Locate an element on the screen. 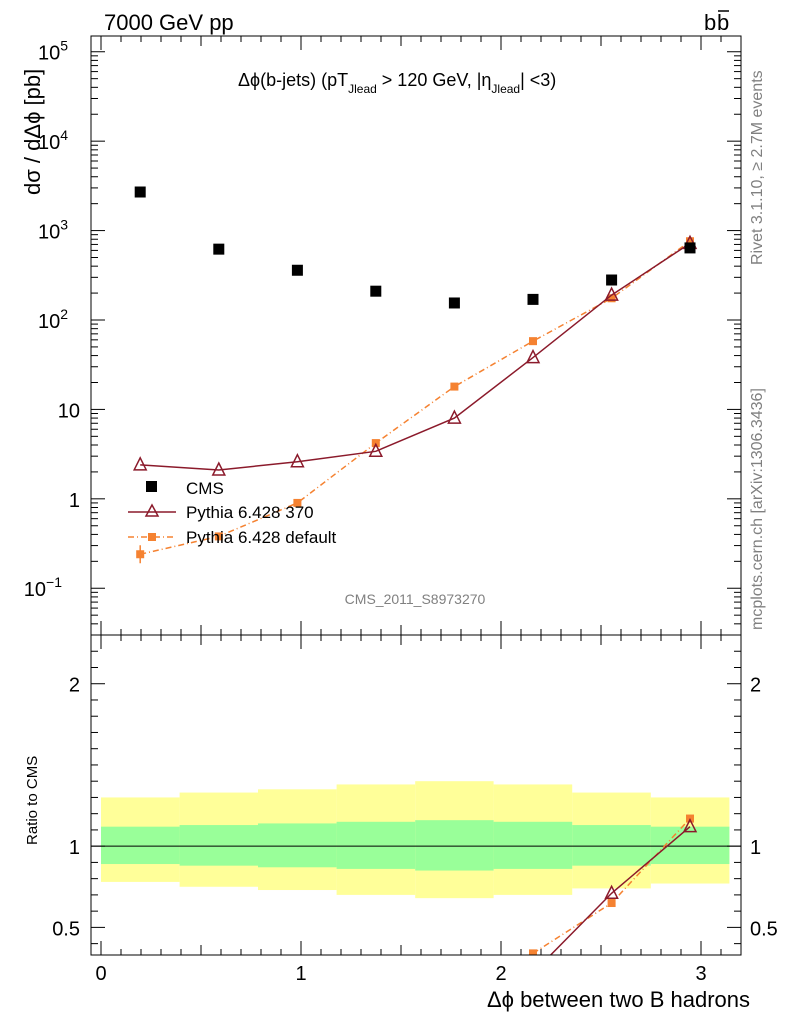 The height and width of the screenshot is (1024, 786). x-axis-label: Δϕ between two B hadrons is located at coordinates (618, 999).